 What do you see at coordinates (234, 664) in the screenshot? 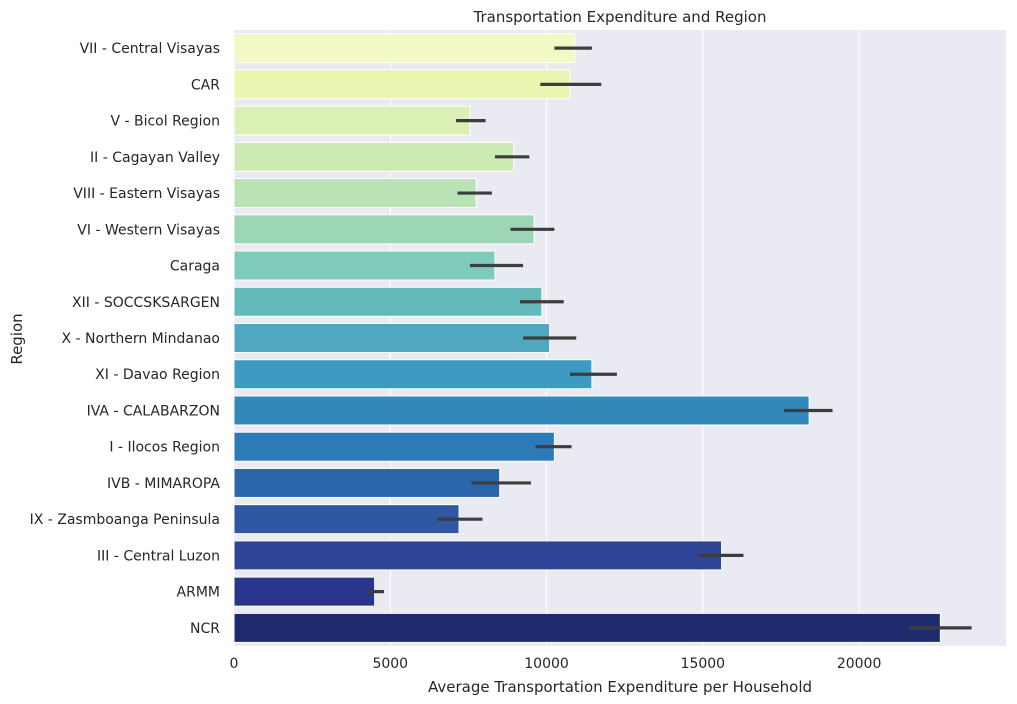
I see `x-tick-label: 0` at bounding box center [234, 664].